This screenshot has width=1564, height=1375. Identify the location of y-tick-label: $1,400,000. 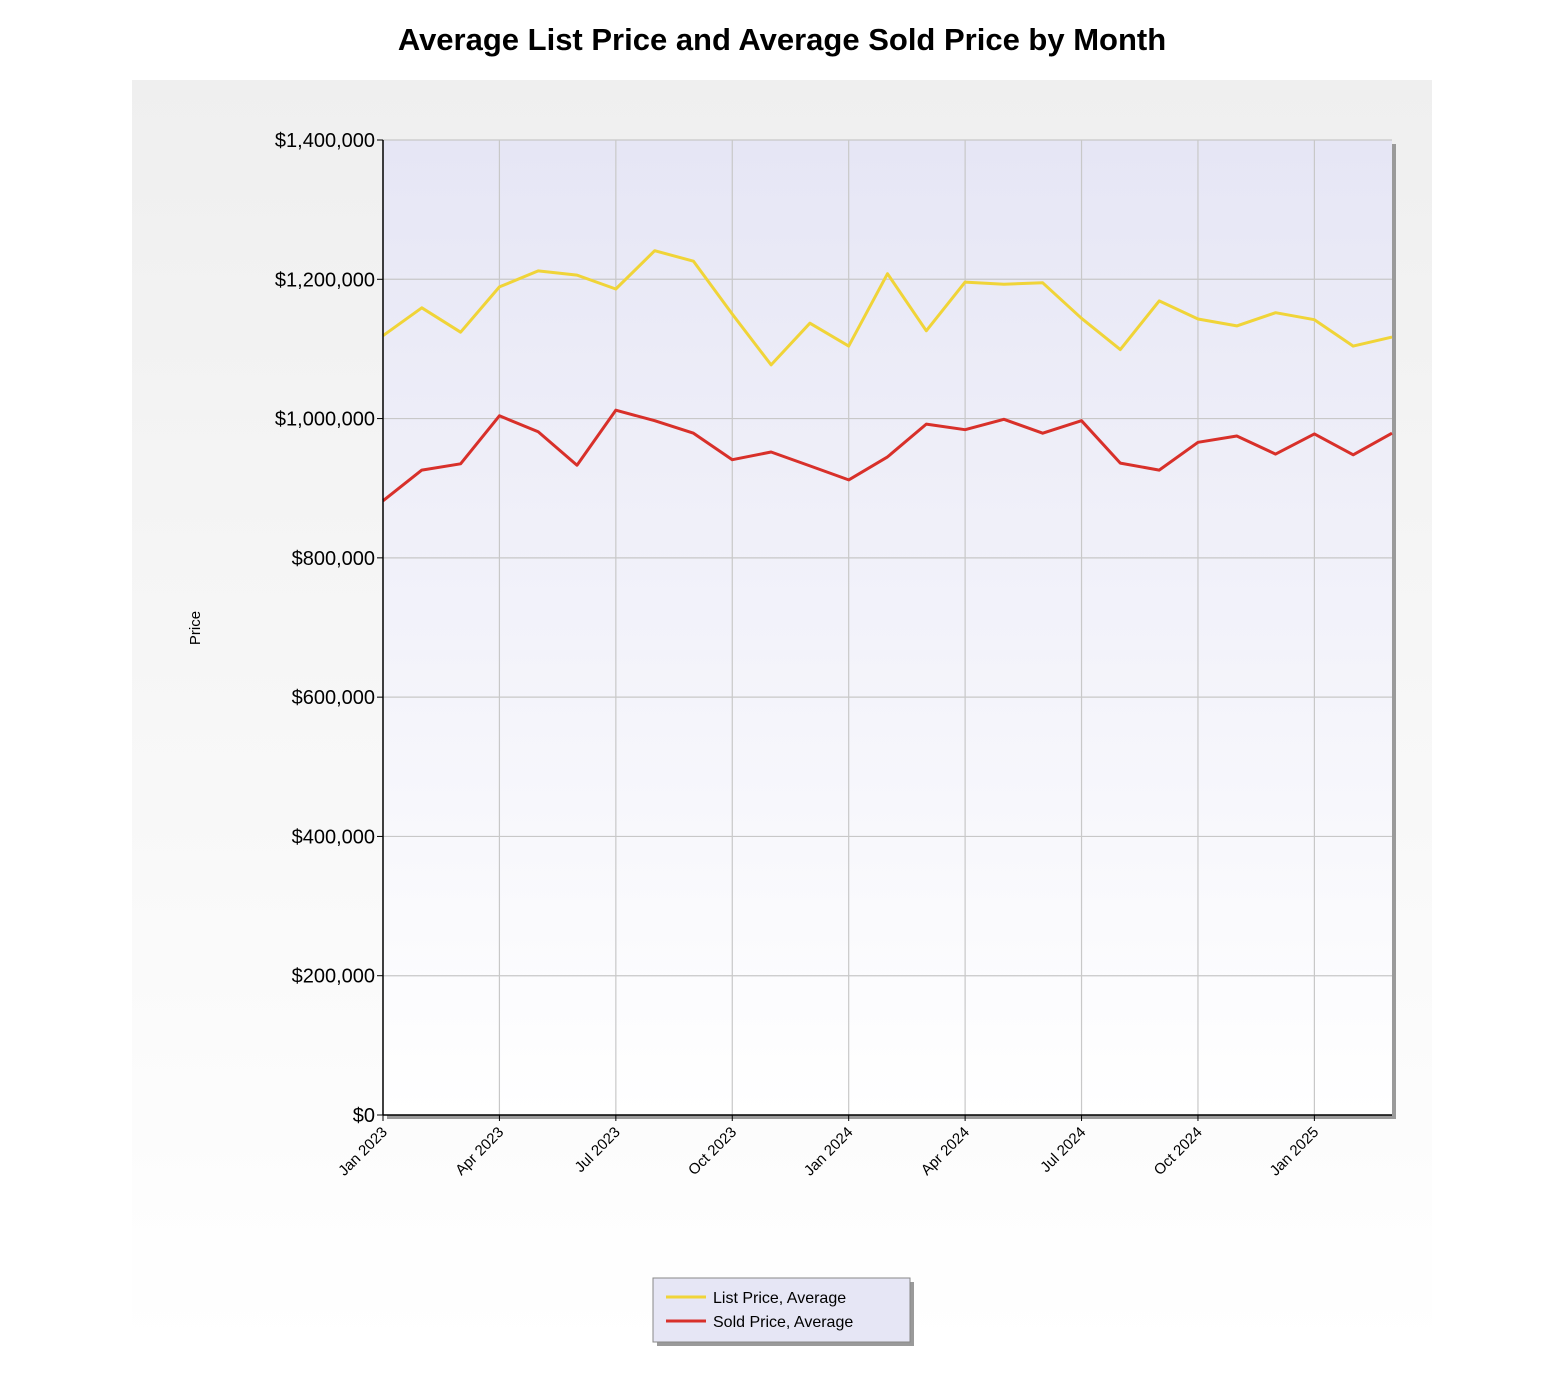
(325, 141).